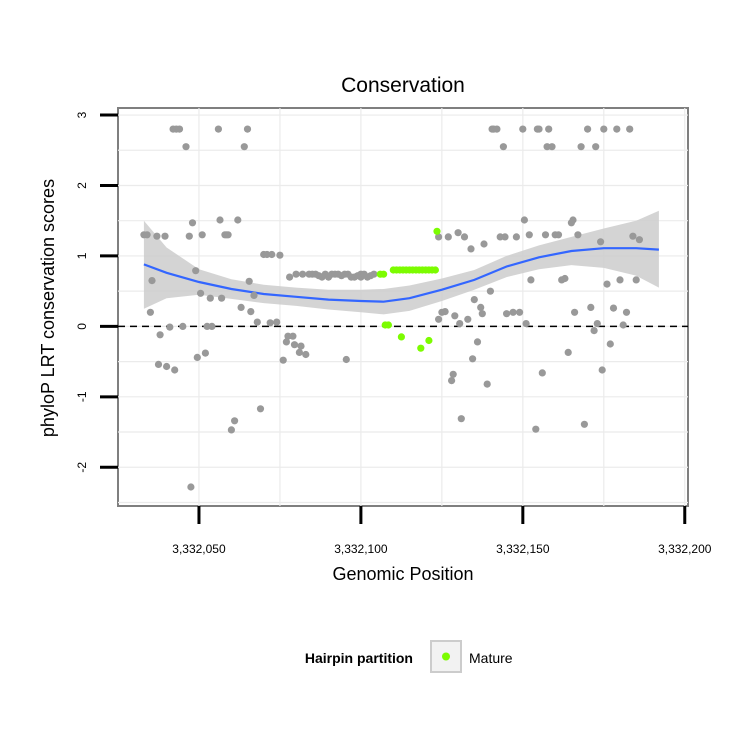 This screenshot has height=750, width=750. I want to click on smooth-line, so click(401, 275).